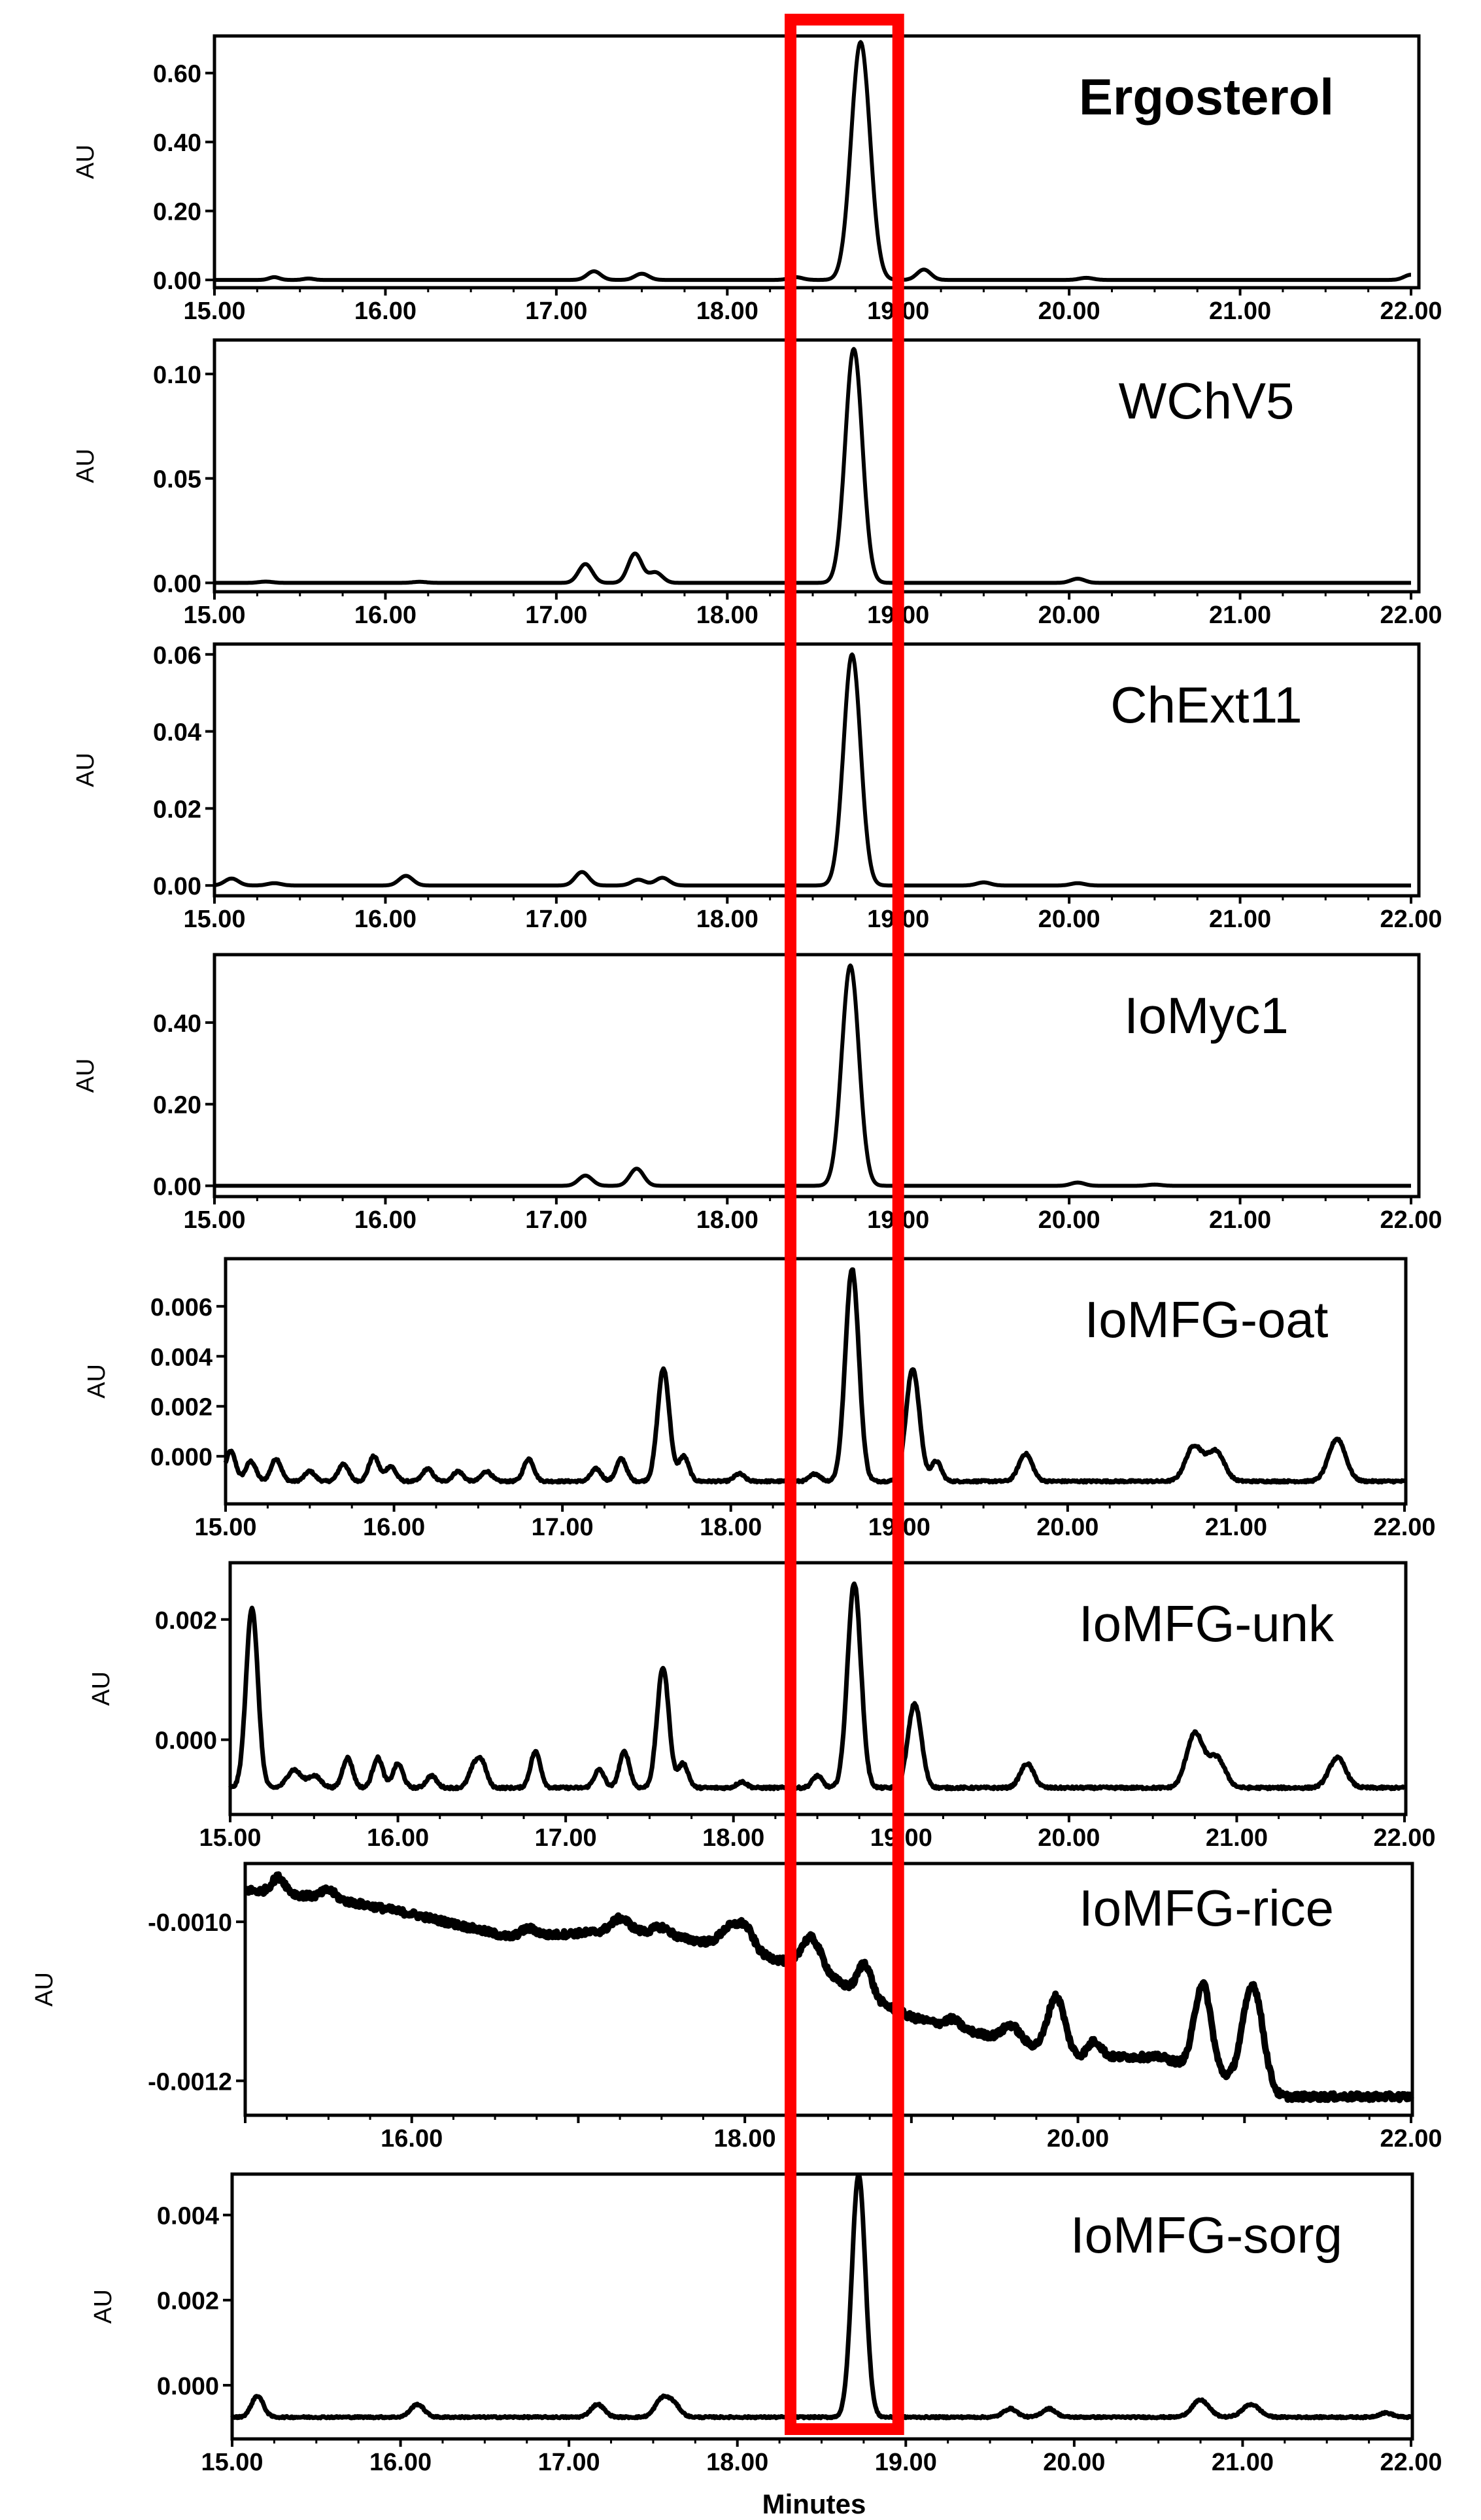 The image size is (1481, 2520). I want to click on panel-title: IoMyc1, so click(1206, 1015).